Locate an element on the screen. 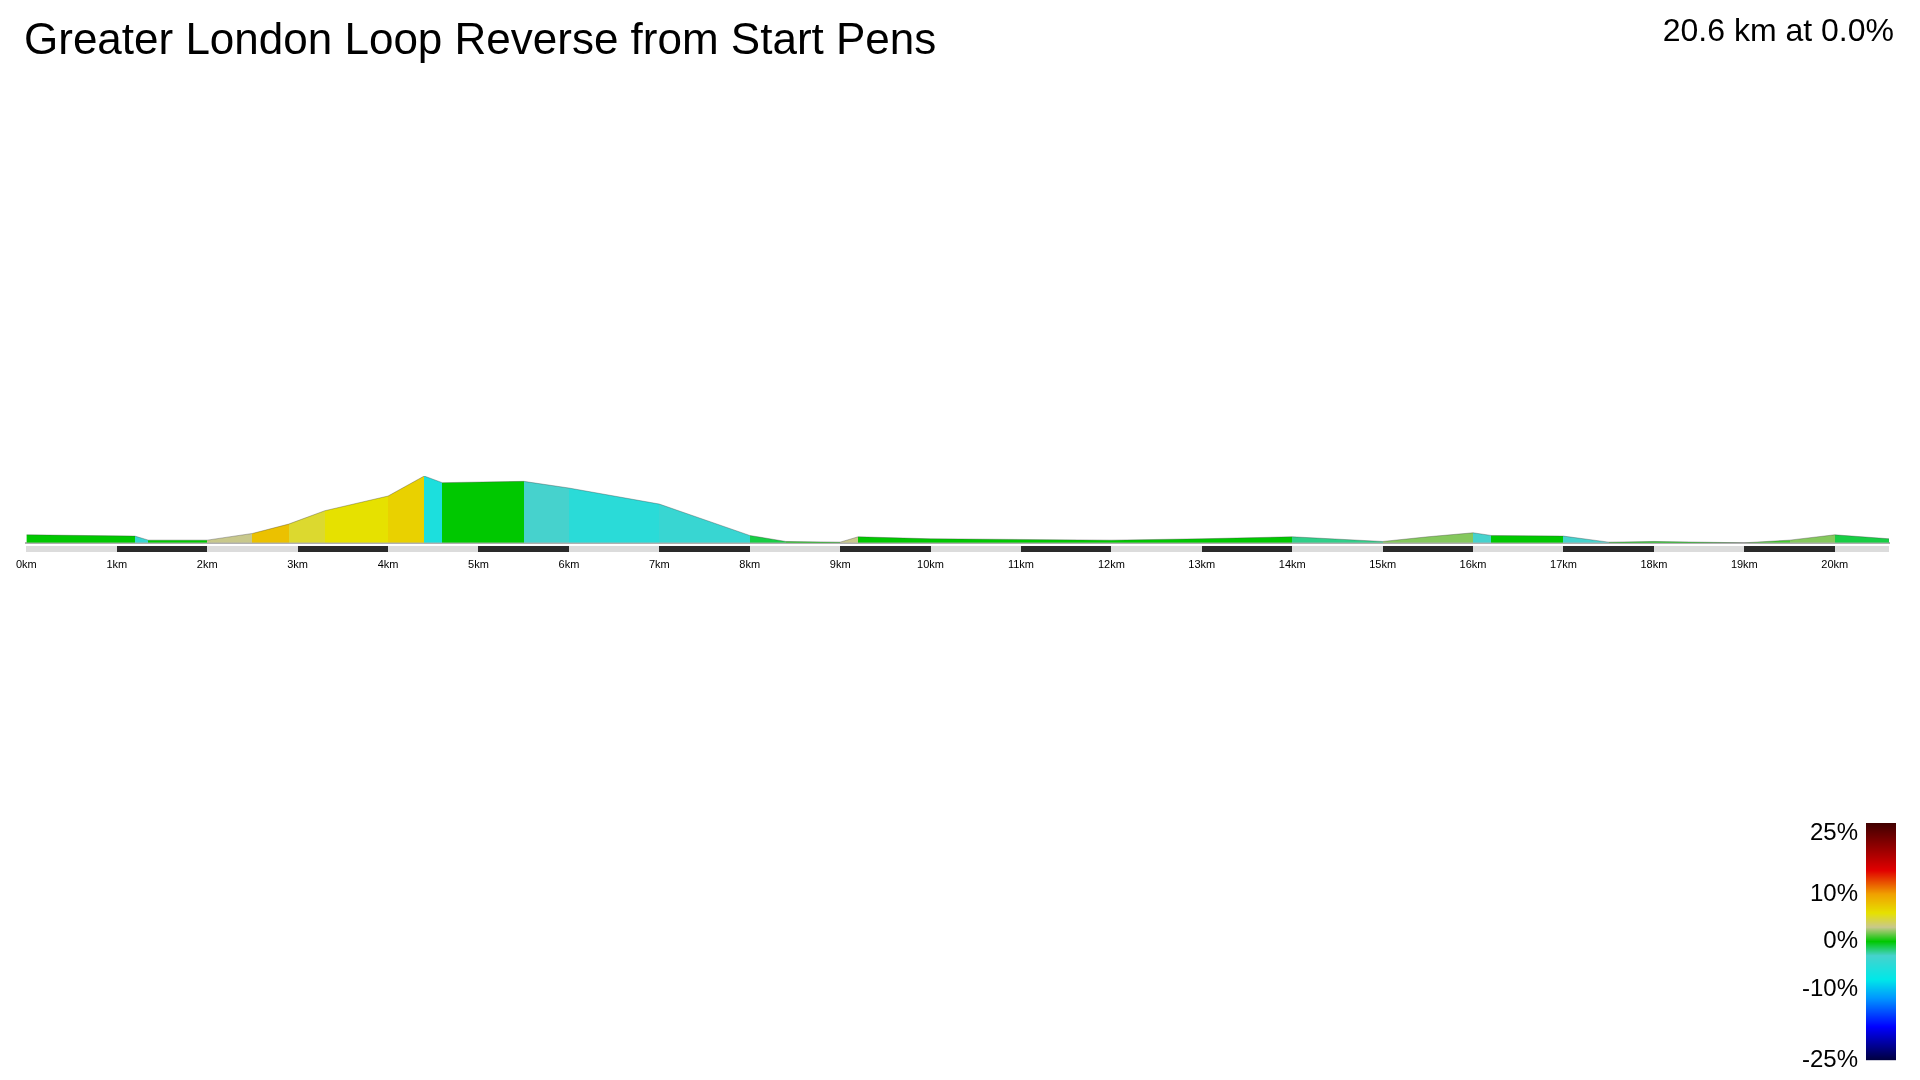  x-tick-label: 8km is located at coordinates (750, 564).